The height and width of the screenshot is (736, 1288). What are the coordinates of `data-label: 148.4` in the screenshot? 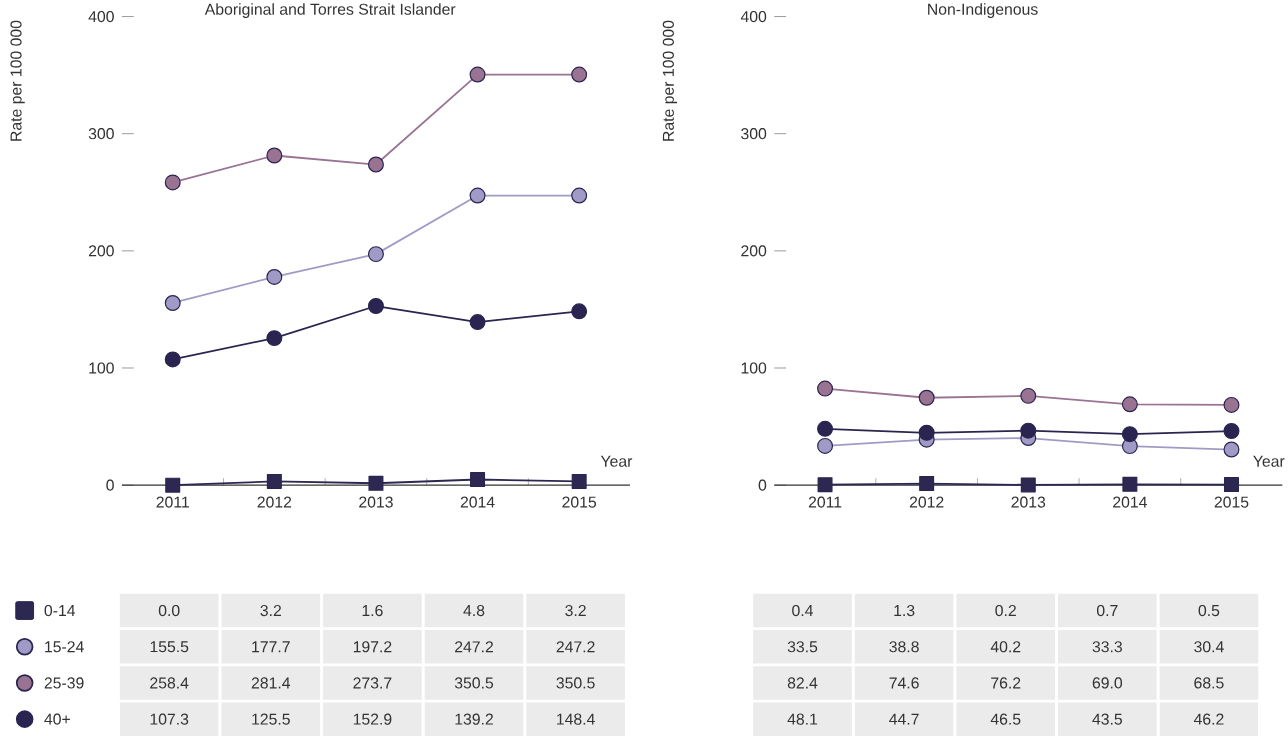 It's located at (576, 719).